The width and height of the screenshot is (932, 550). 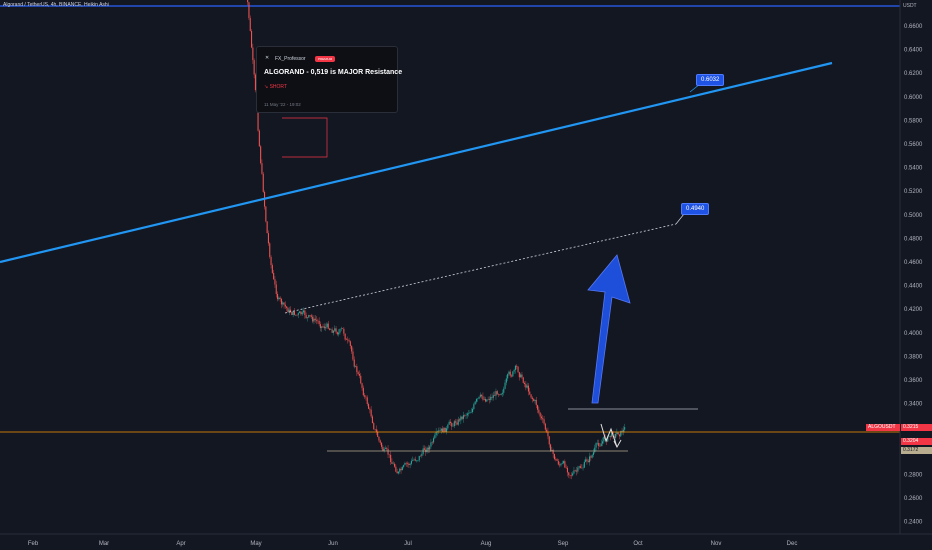 What do you see at coordinates (695, 209) in the screenshot?
I see `dotted-target-label: 0.4940` at bounding box center [695, 209].